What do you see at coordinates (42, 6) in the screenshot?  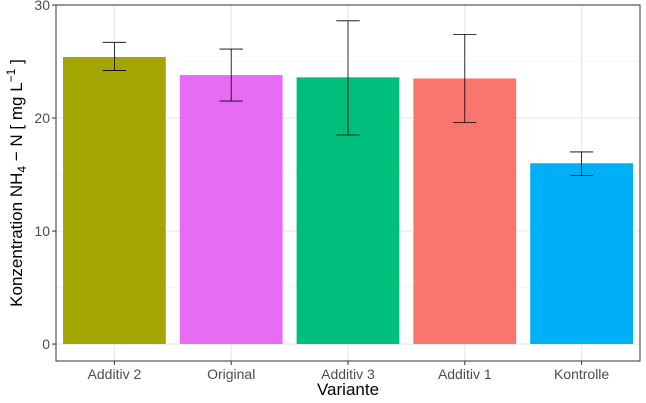 I see `y-tick-label: 30` at bounding box center [42, 6].